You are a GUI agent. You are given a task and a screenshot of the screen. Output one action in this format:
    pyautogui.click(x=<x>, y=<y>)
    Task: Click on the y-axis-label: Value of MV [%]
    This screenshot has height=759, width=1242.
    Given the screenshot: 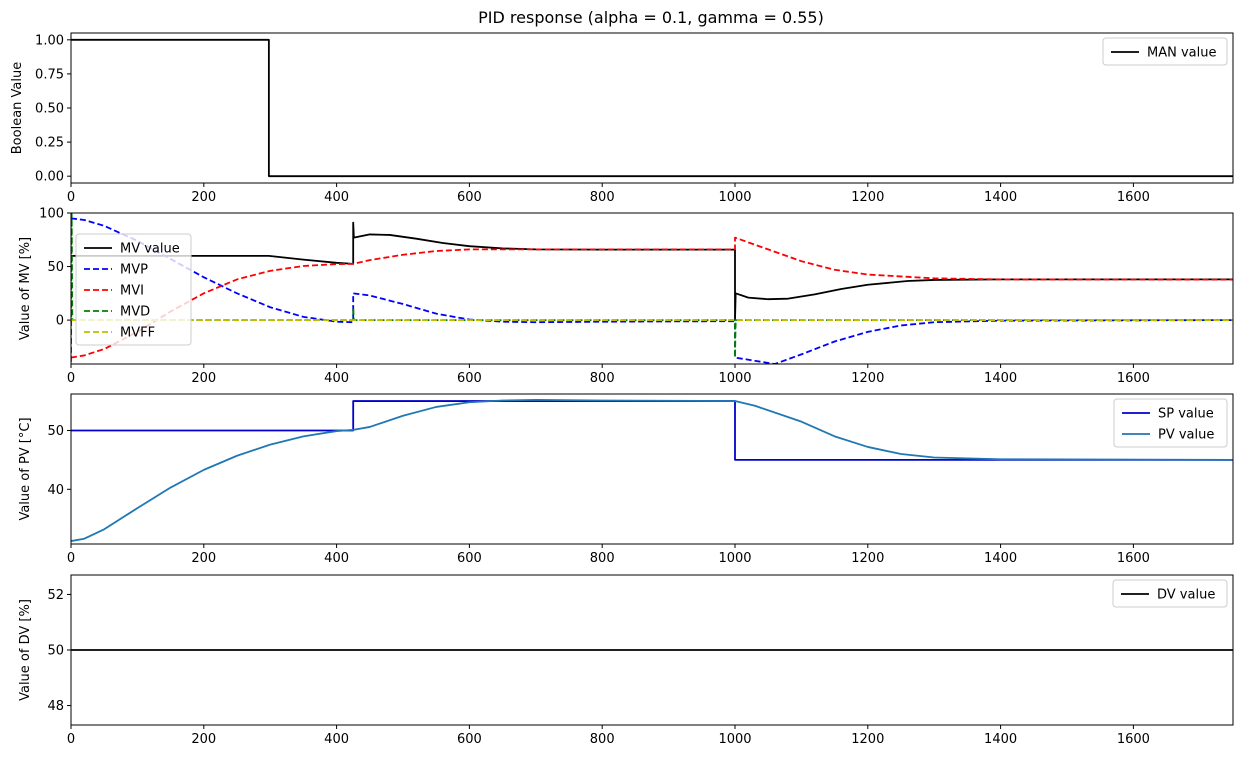 What is the action you would take?
    pyautogui.click(x=25, y=288)
    